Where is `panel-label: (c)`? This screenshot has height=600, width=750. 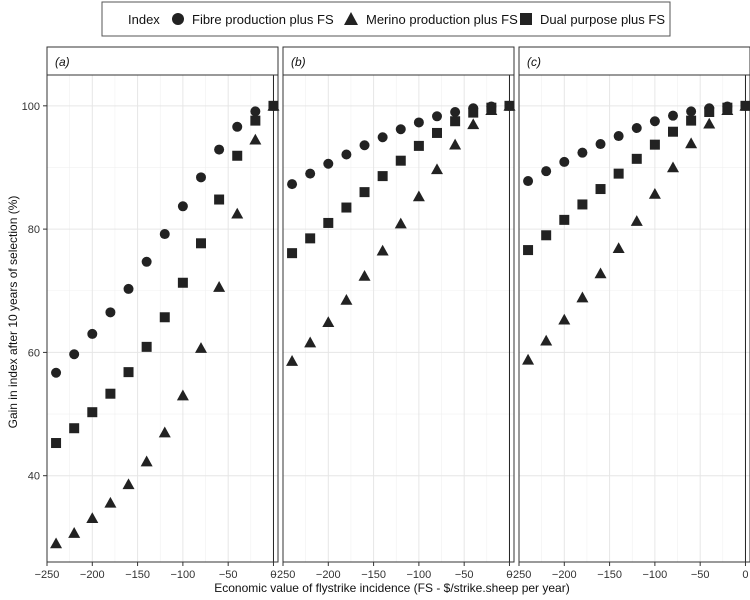
panel-label: (c) is located at coordinates (534, 62).